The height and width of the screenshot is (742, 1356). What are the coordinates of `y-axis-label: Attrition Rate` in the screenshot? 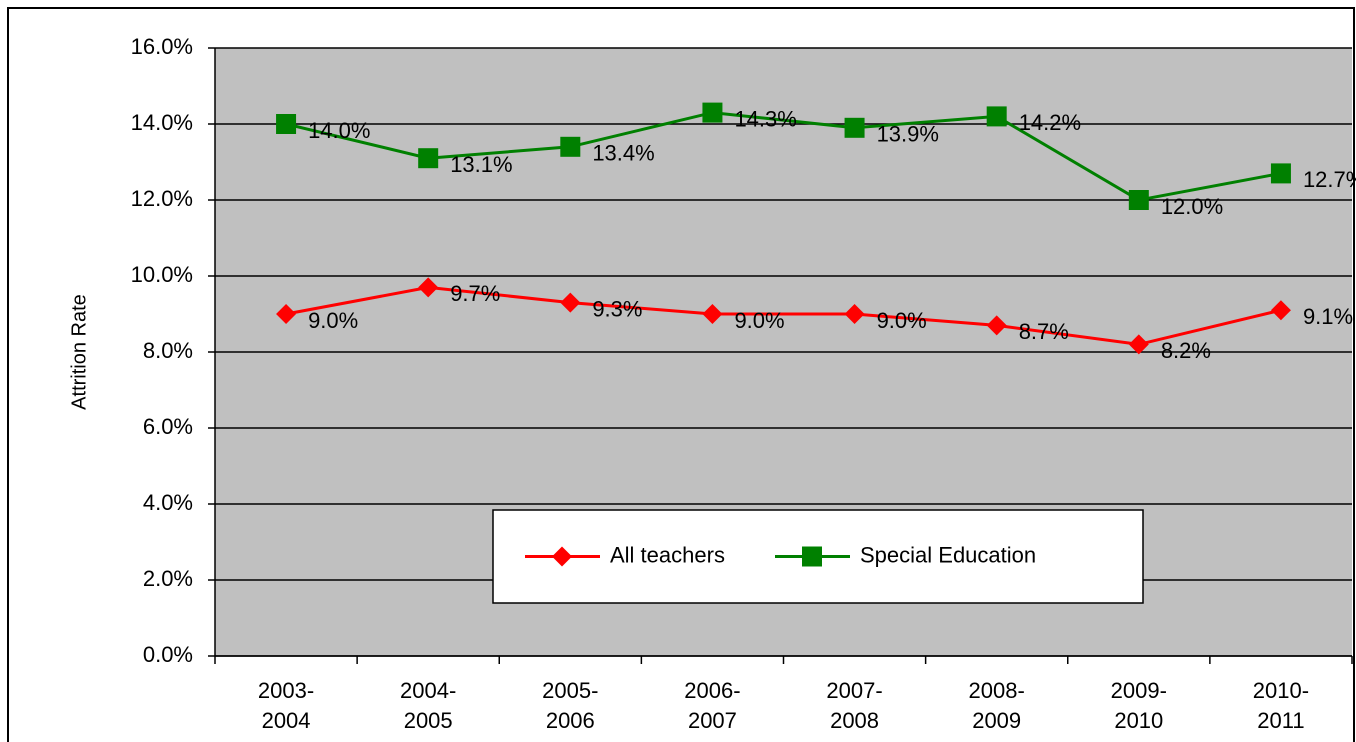 It's located at (79, 352).